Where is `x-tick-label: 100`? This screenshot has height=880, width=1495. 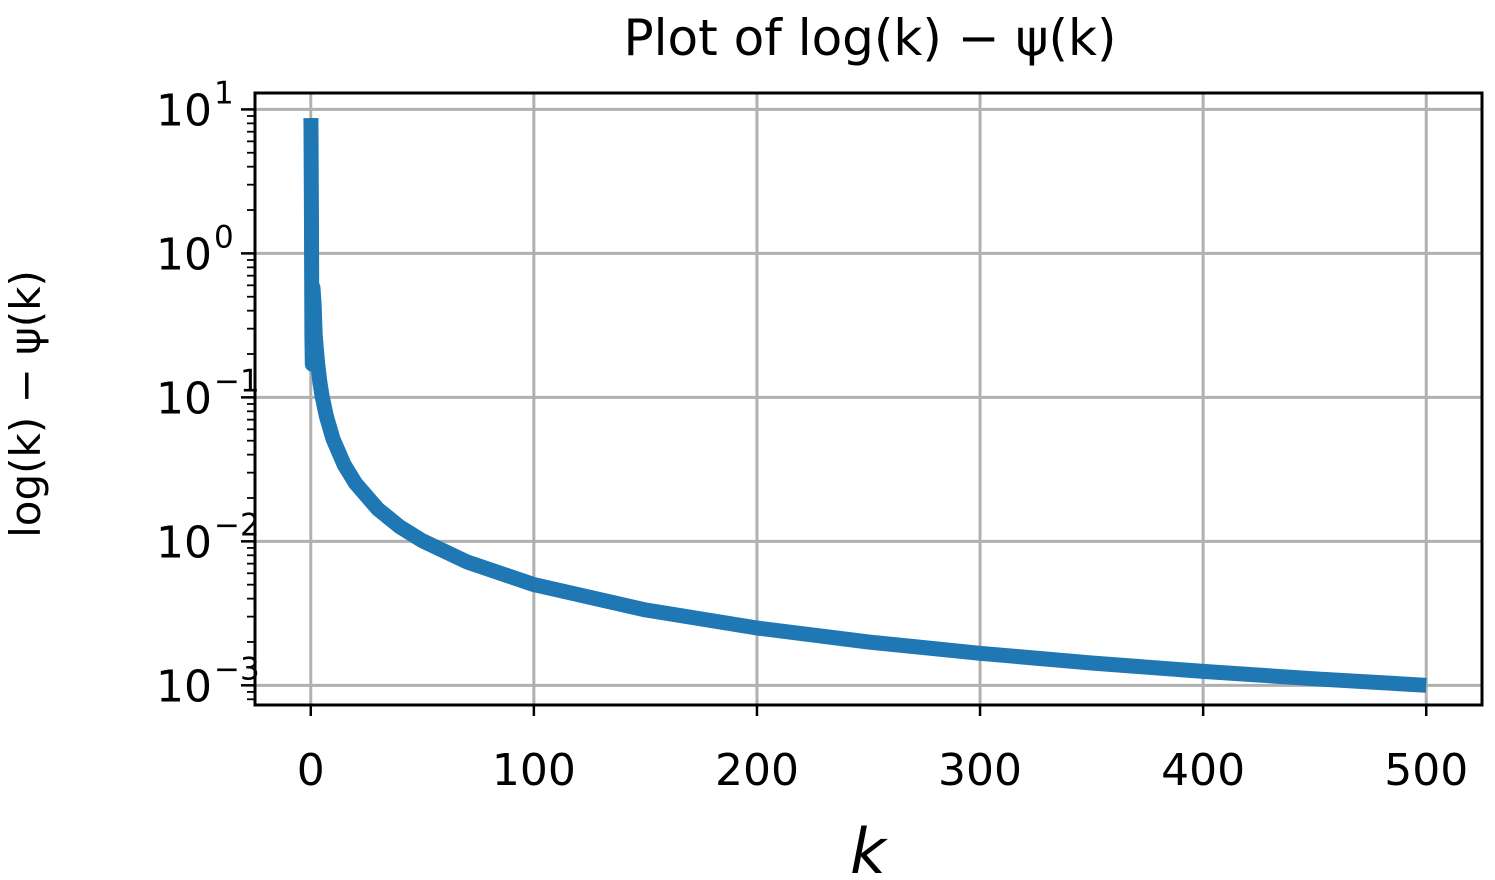 x-tick-label: 100 is located at coordinates (534, 770).